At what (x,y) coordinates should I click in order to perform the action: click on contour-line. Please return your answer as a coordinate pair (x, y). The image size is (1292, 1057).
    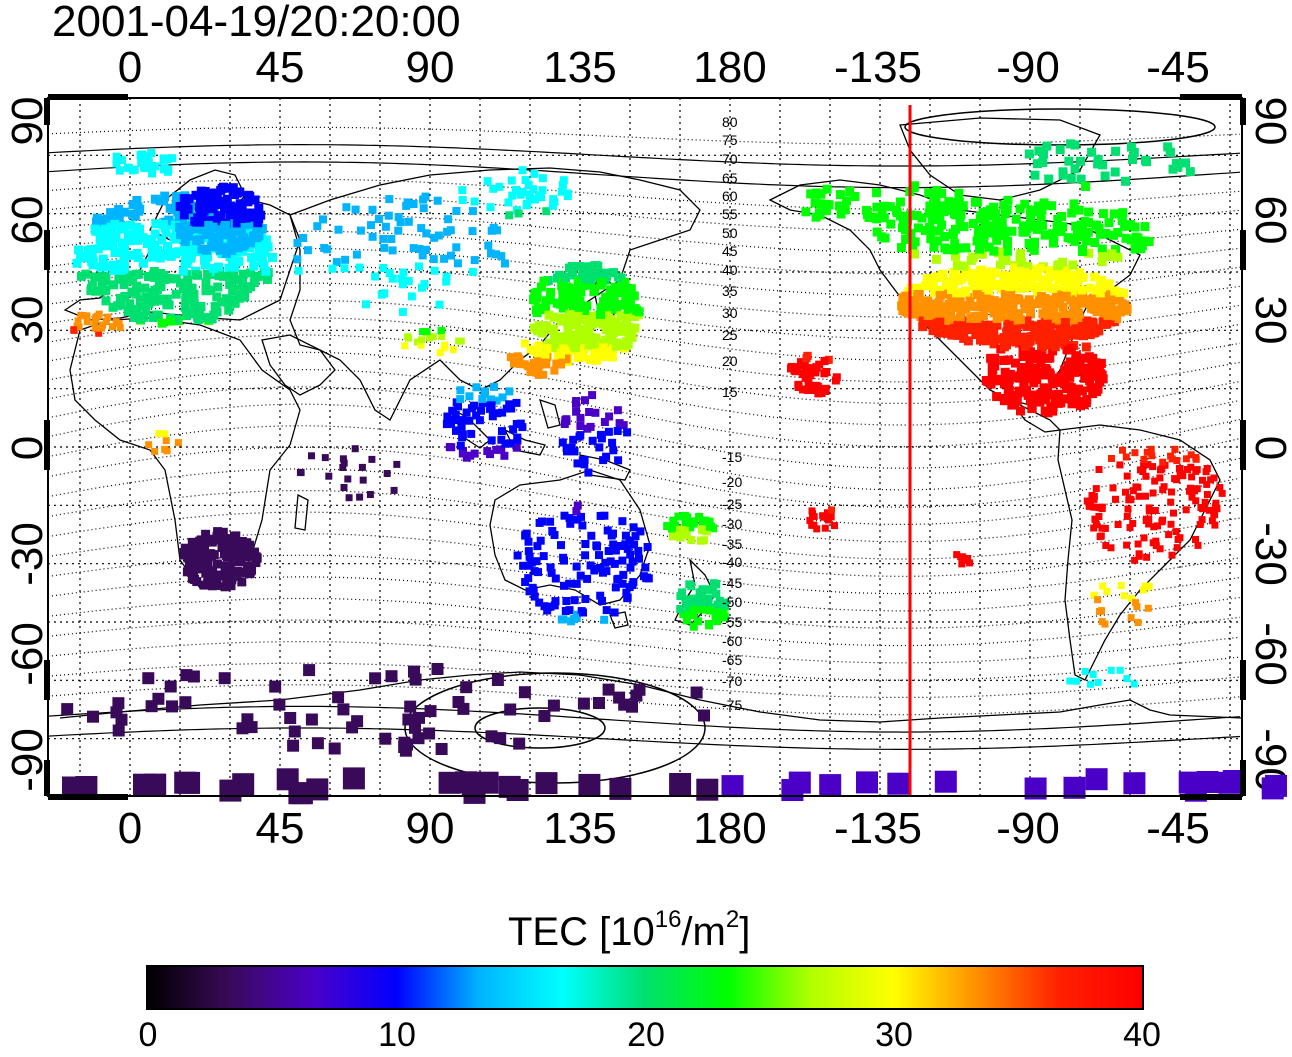
    Looking at the image, I should click on (644, 427).